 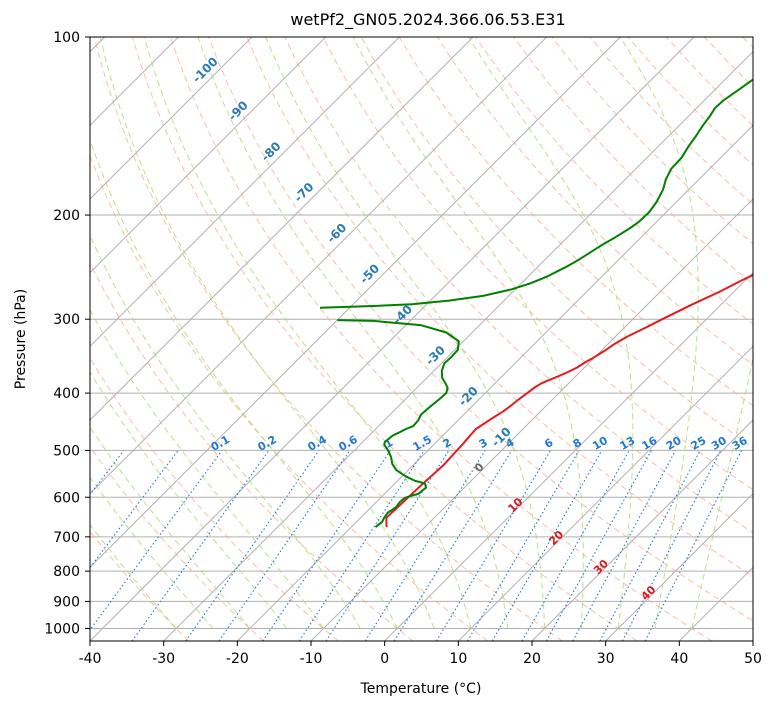 I want to click on y-tick-label: 1000, so click(x=62, y=629).